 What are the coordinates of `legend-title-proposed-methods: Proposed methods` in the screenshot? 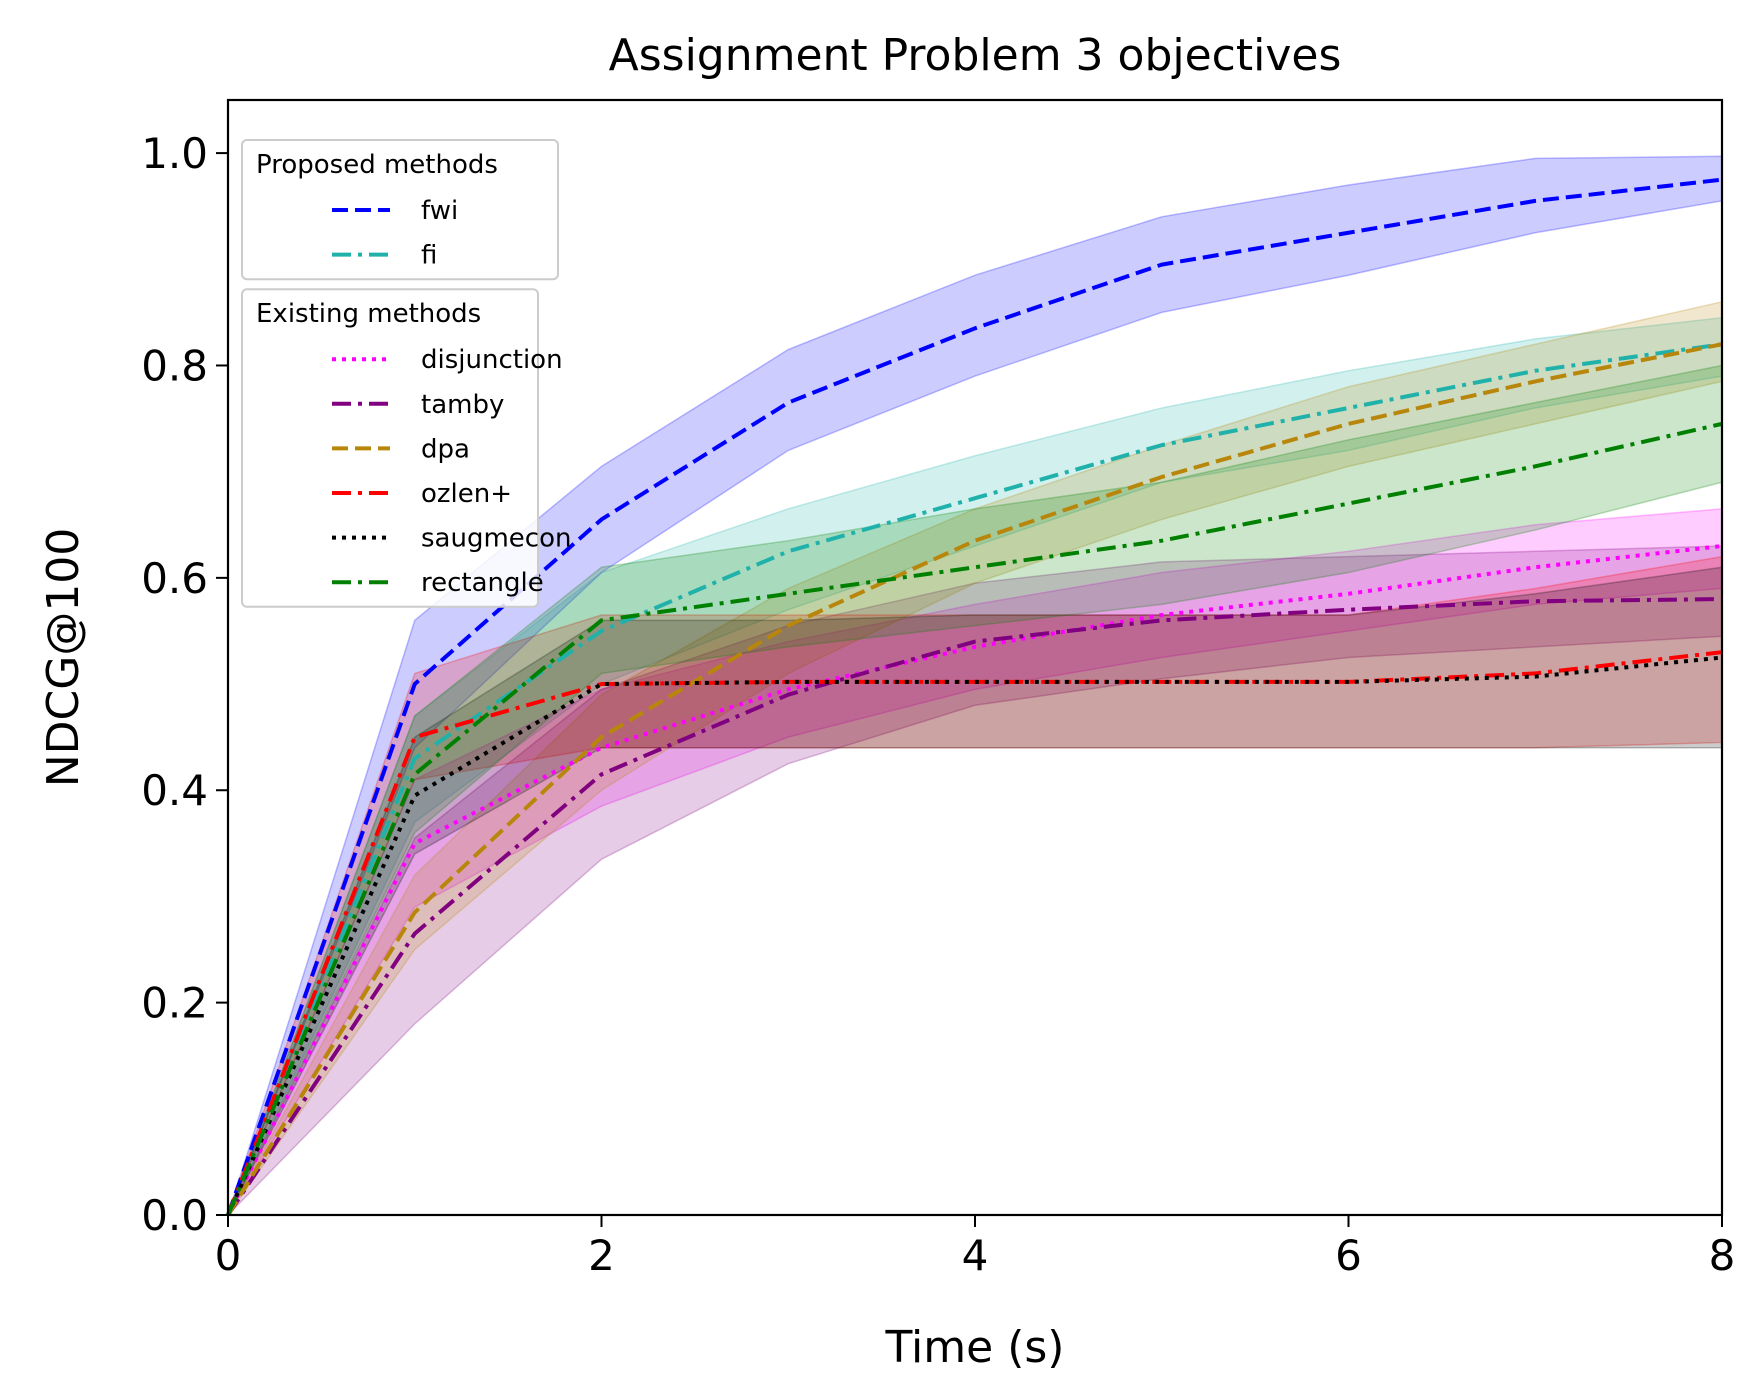 It's located at (377, 165).